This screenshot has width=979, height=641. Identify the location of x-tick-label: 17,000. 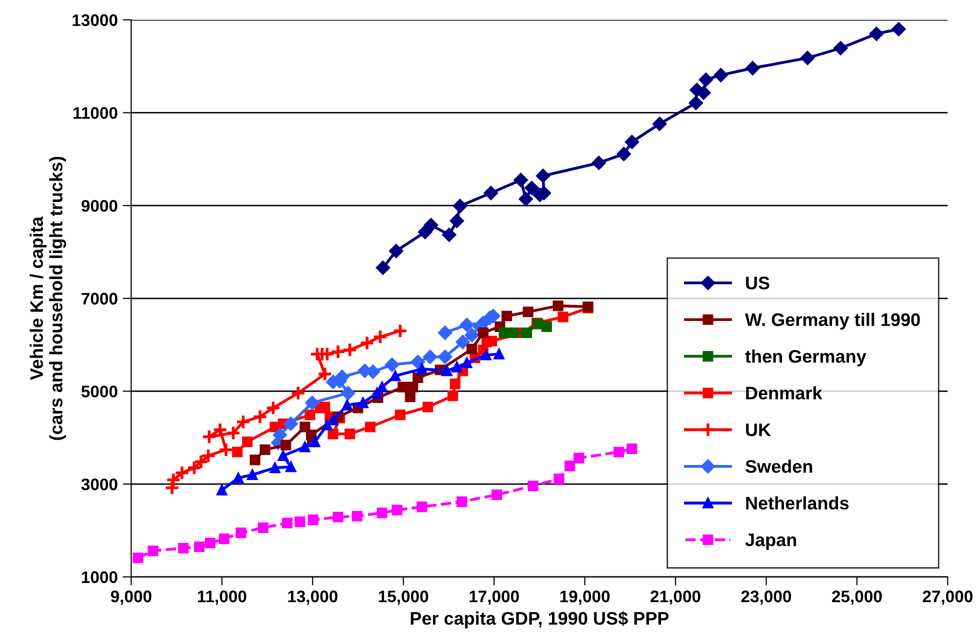
(494, 597).